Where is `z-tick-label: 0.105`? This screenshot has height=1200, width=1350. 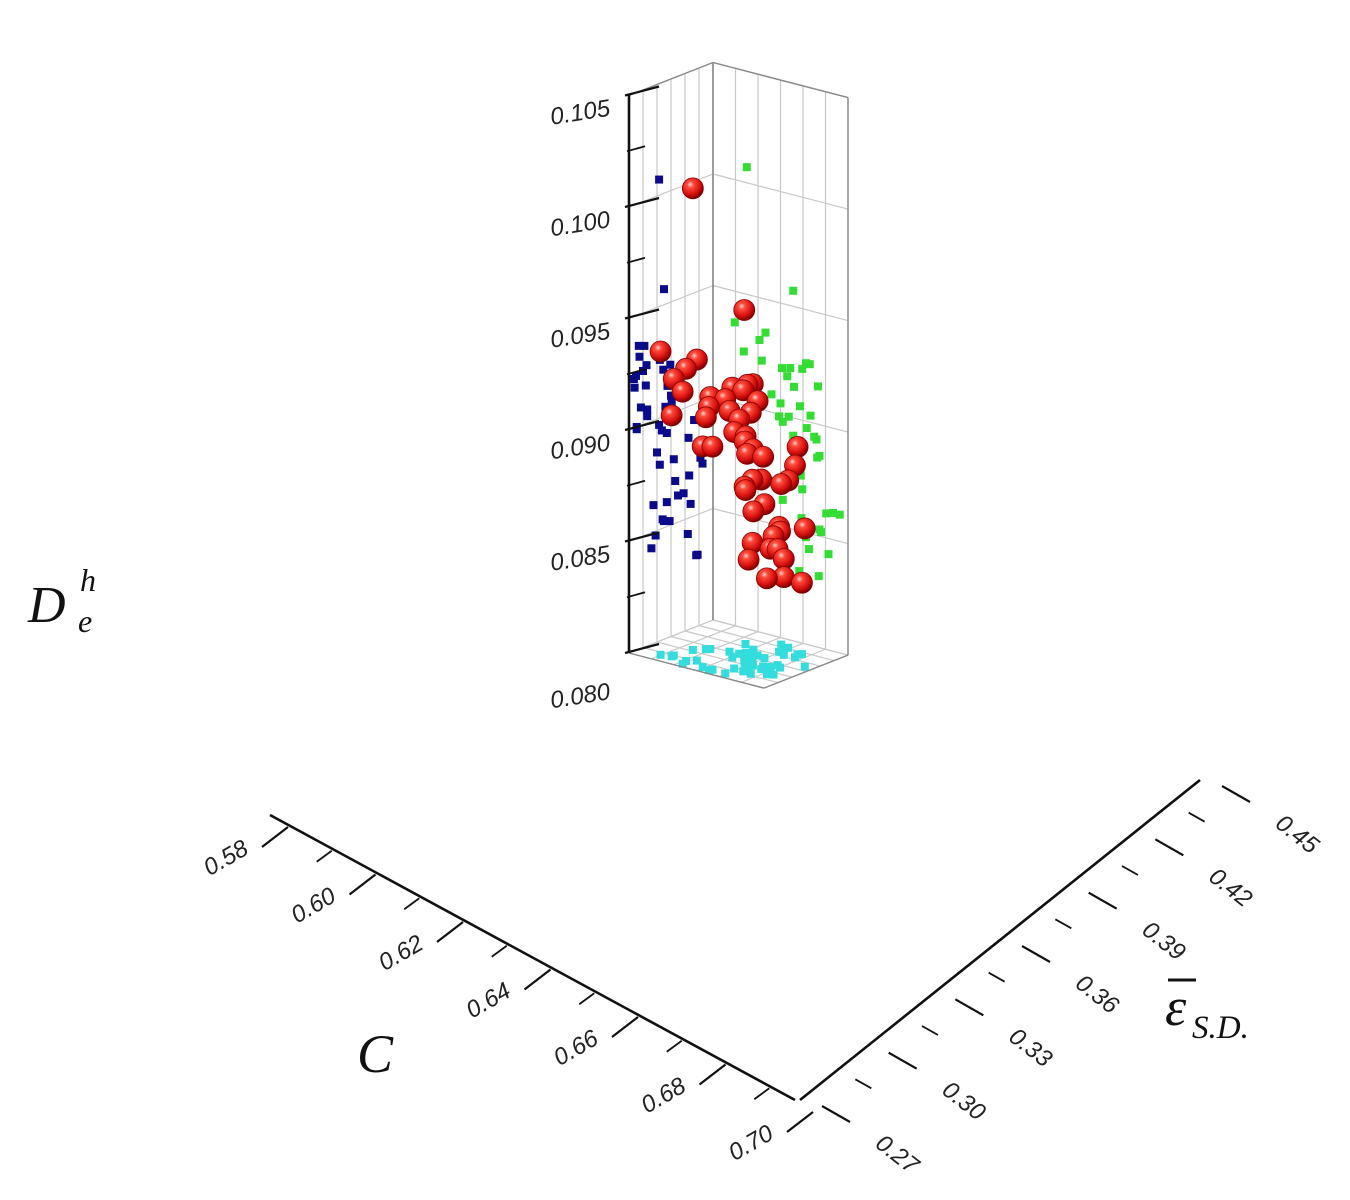
z-tick-label: 0.105 is located at coordinates (580, 113).